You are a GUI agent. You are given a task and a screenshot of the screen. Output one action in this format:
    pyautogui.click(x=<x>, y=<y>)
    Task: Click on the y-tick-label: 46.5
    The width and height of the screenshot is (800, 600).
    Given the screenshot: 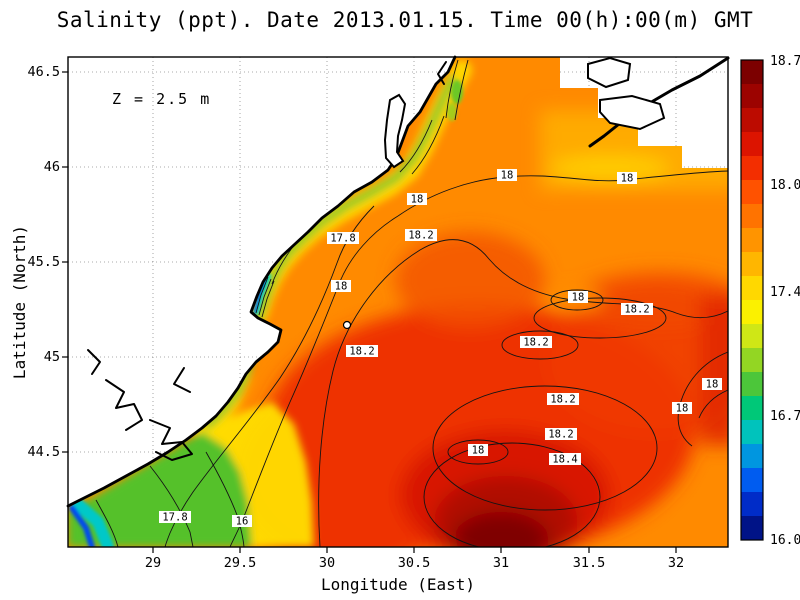 What is the action you would take?
    pyautogui.click(x=43, y=72)
    